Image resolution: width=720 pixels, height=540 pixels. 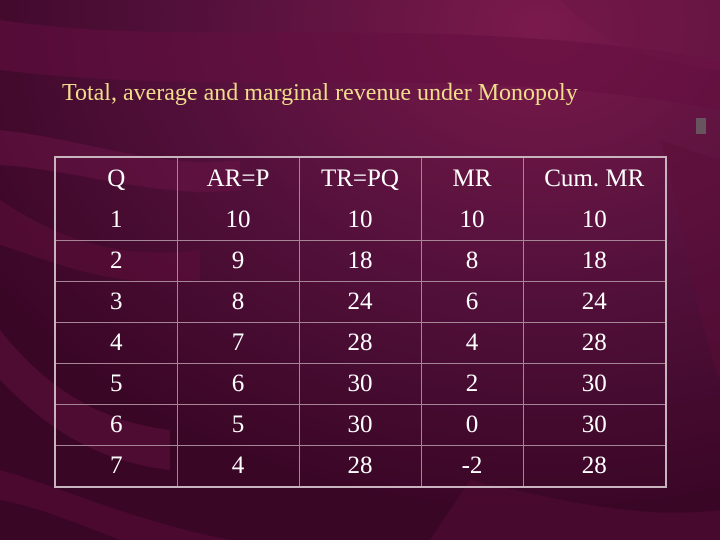 What do you see at coordinates (238, 425) in the screenshot?
I see `cell-average-revenue: 5` at bounding box center [238, 425].